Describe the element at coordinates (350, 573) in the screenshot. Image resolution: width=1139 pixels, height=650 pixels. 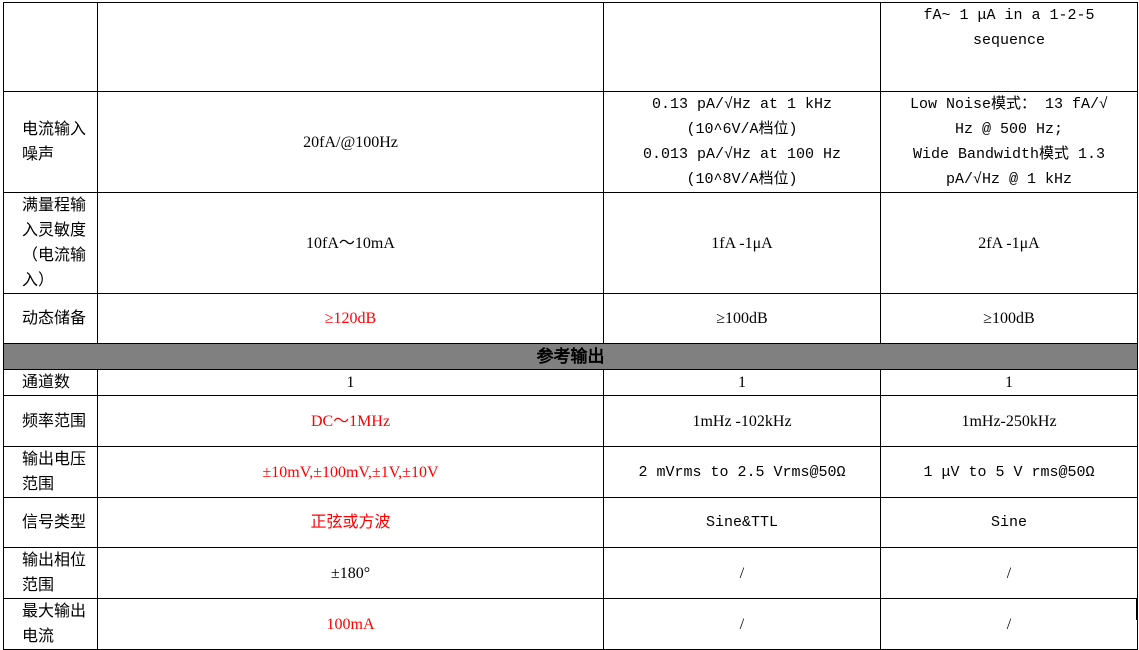
I see `cell: ±180°` at that location.